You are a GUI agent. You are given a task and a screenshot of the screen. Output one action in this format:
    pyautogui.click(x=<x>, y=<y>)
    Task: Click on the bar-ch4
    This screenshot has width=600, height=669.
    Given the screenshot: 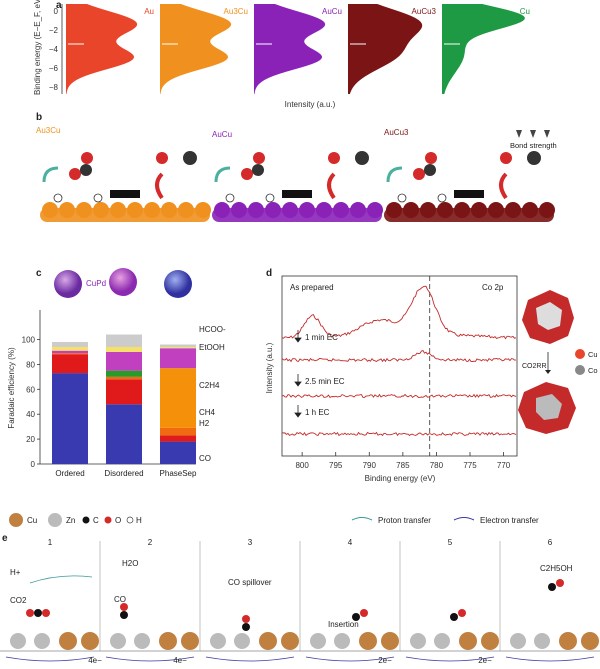 What is the action you would take?
    pyautogui.click(x=124, y=378)
    